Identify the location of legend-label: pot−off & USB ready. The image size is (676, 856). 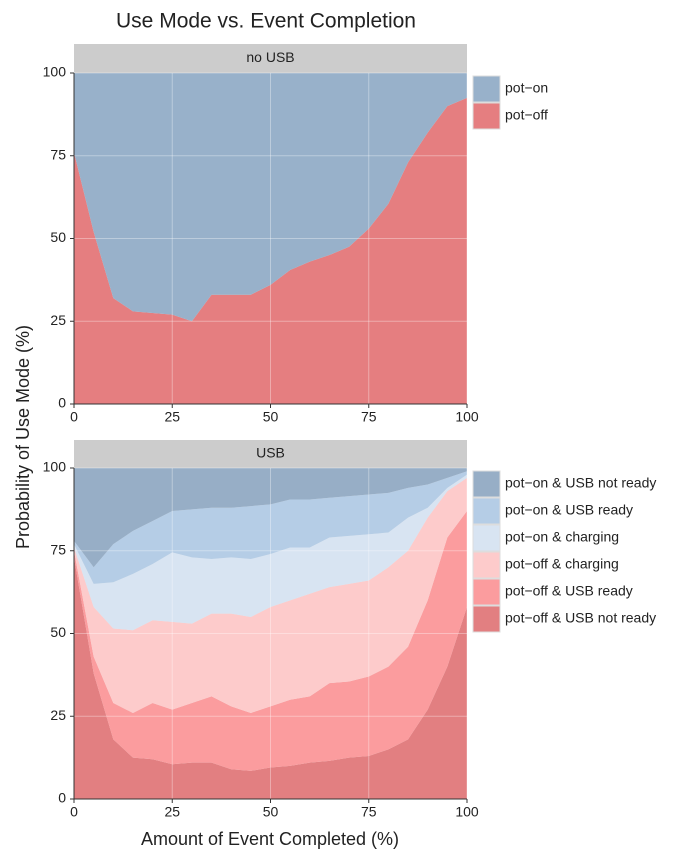
(569, 591).